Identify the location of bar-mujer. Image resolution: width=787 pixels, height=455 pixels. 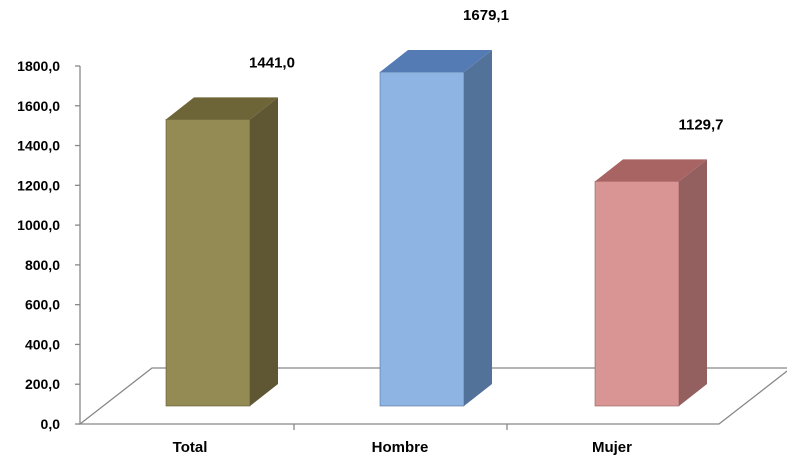
(650, 283).